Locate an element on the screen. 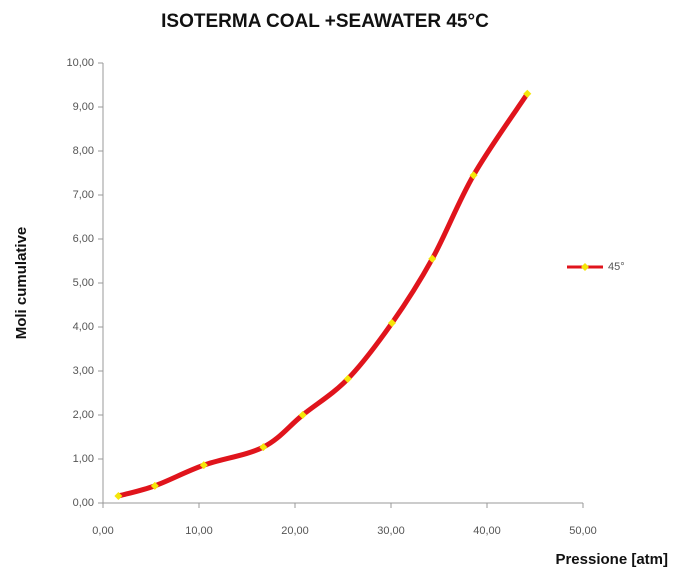 This screenshot has width=675, height=574. y-tick-label: 1,00 is located at coordinates (83, 459).